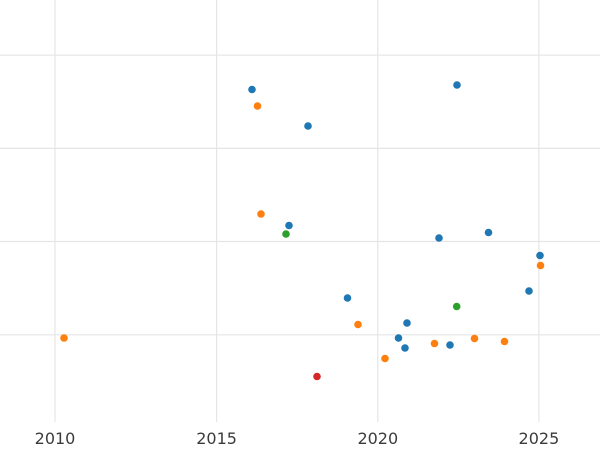 The image size is (600, 450). What do you see at coordinates (539, 438) in the screenshot?
I see `x-tick-label: 2025` at bounding box center [539, 438].